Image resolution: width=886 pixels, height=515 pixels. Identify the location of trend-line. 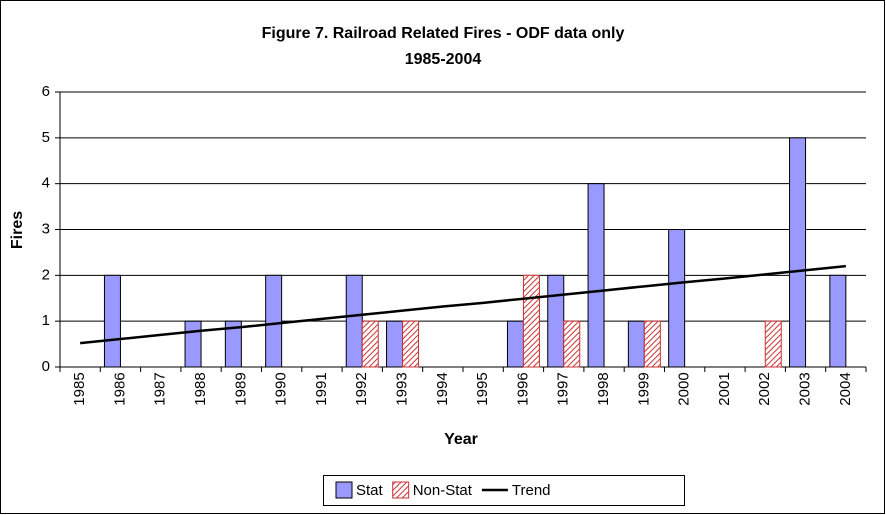
(463, 304).